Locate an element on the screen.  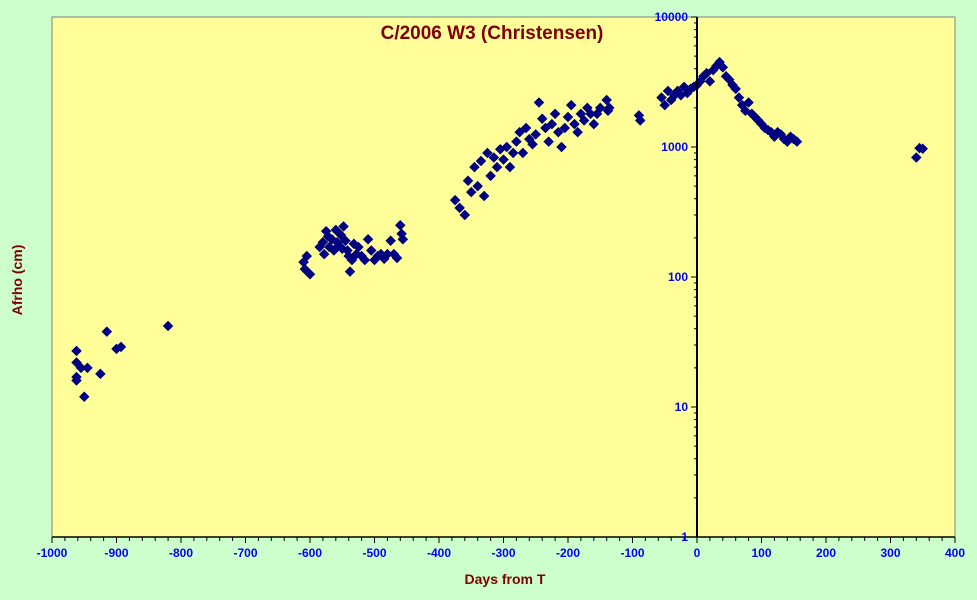
x-tick-label: -400 is located at coordinates (439, 553).